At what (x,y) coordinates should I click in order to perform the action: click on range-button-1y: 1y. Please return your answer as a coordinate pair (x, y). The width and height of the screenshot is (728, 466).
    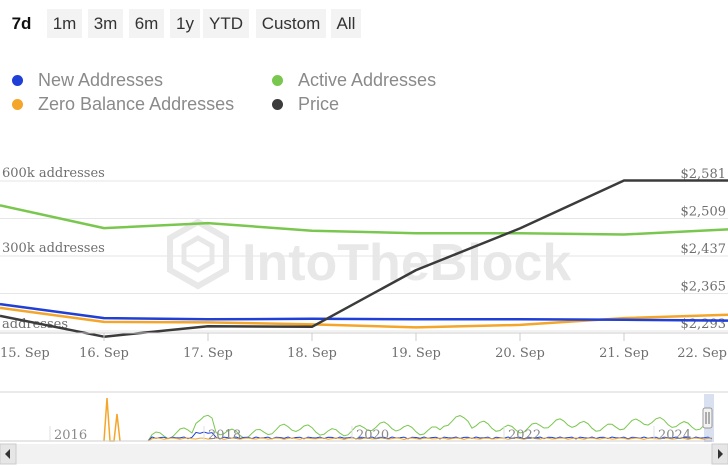
    Looking at the image, I should click on (185, 23).